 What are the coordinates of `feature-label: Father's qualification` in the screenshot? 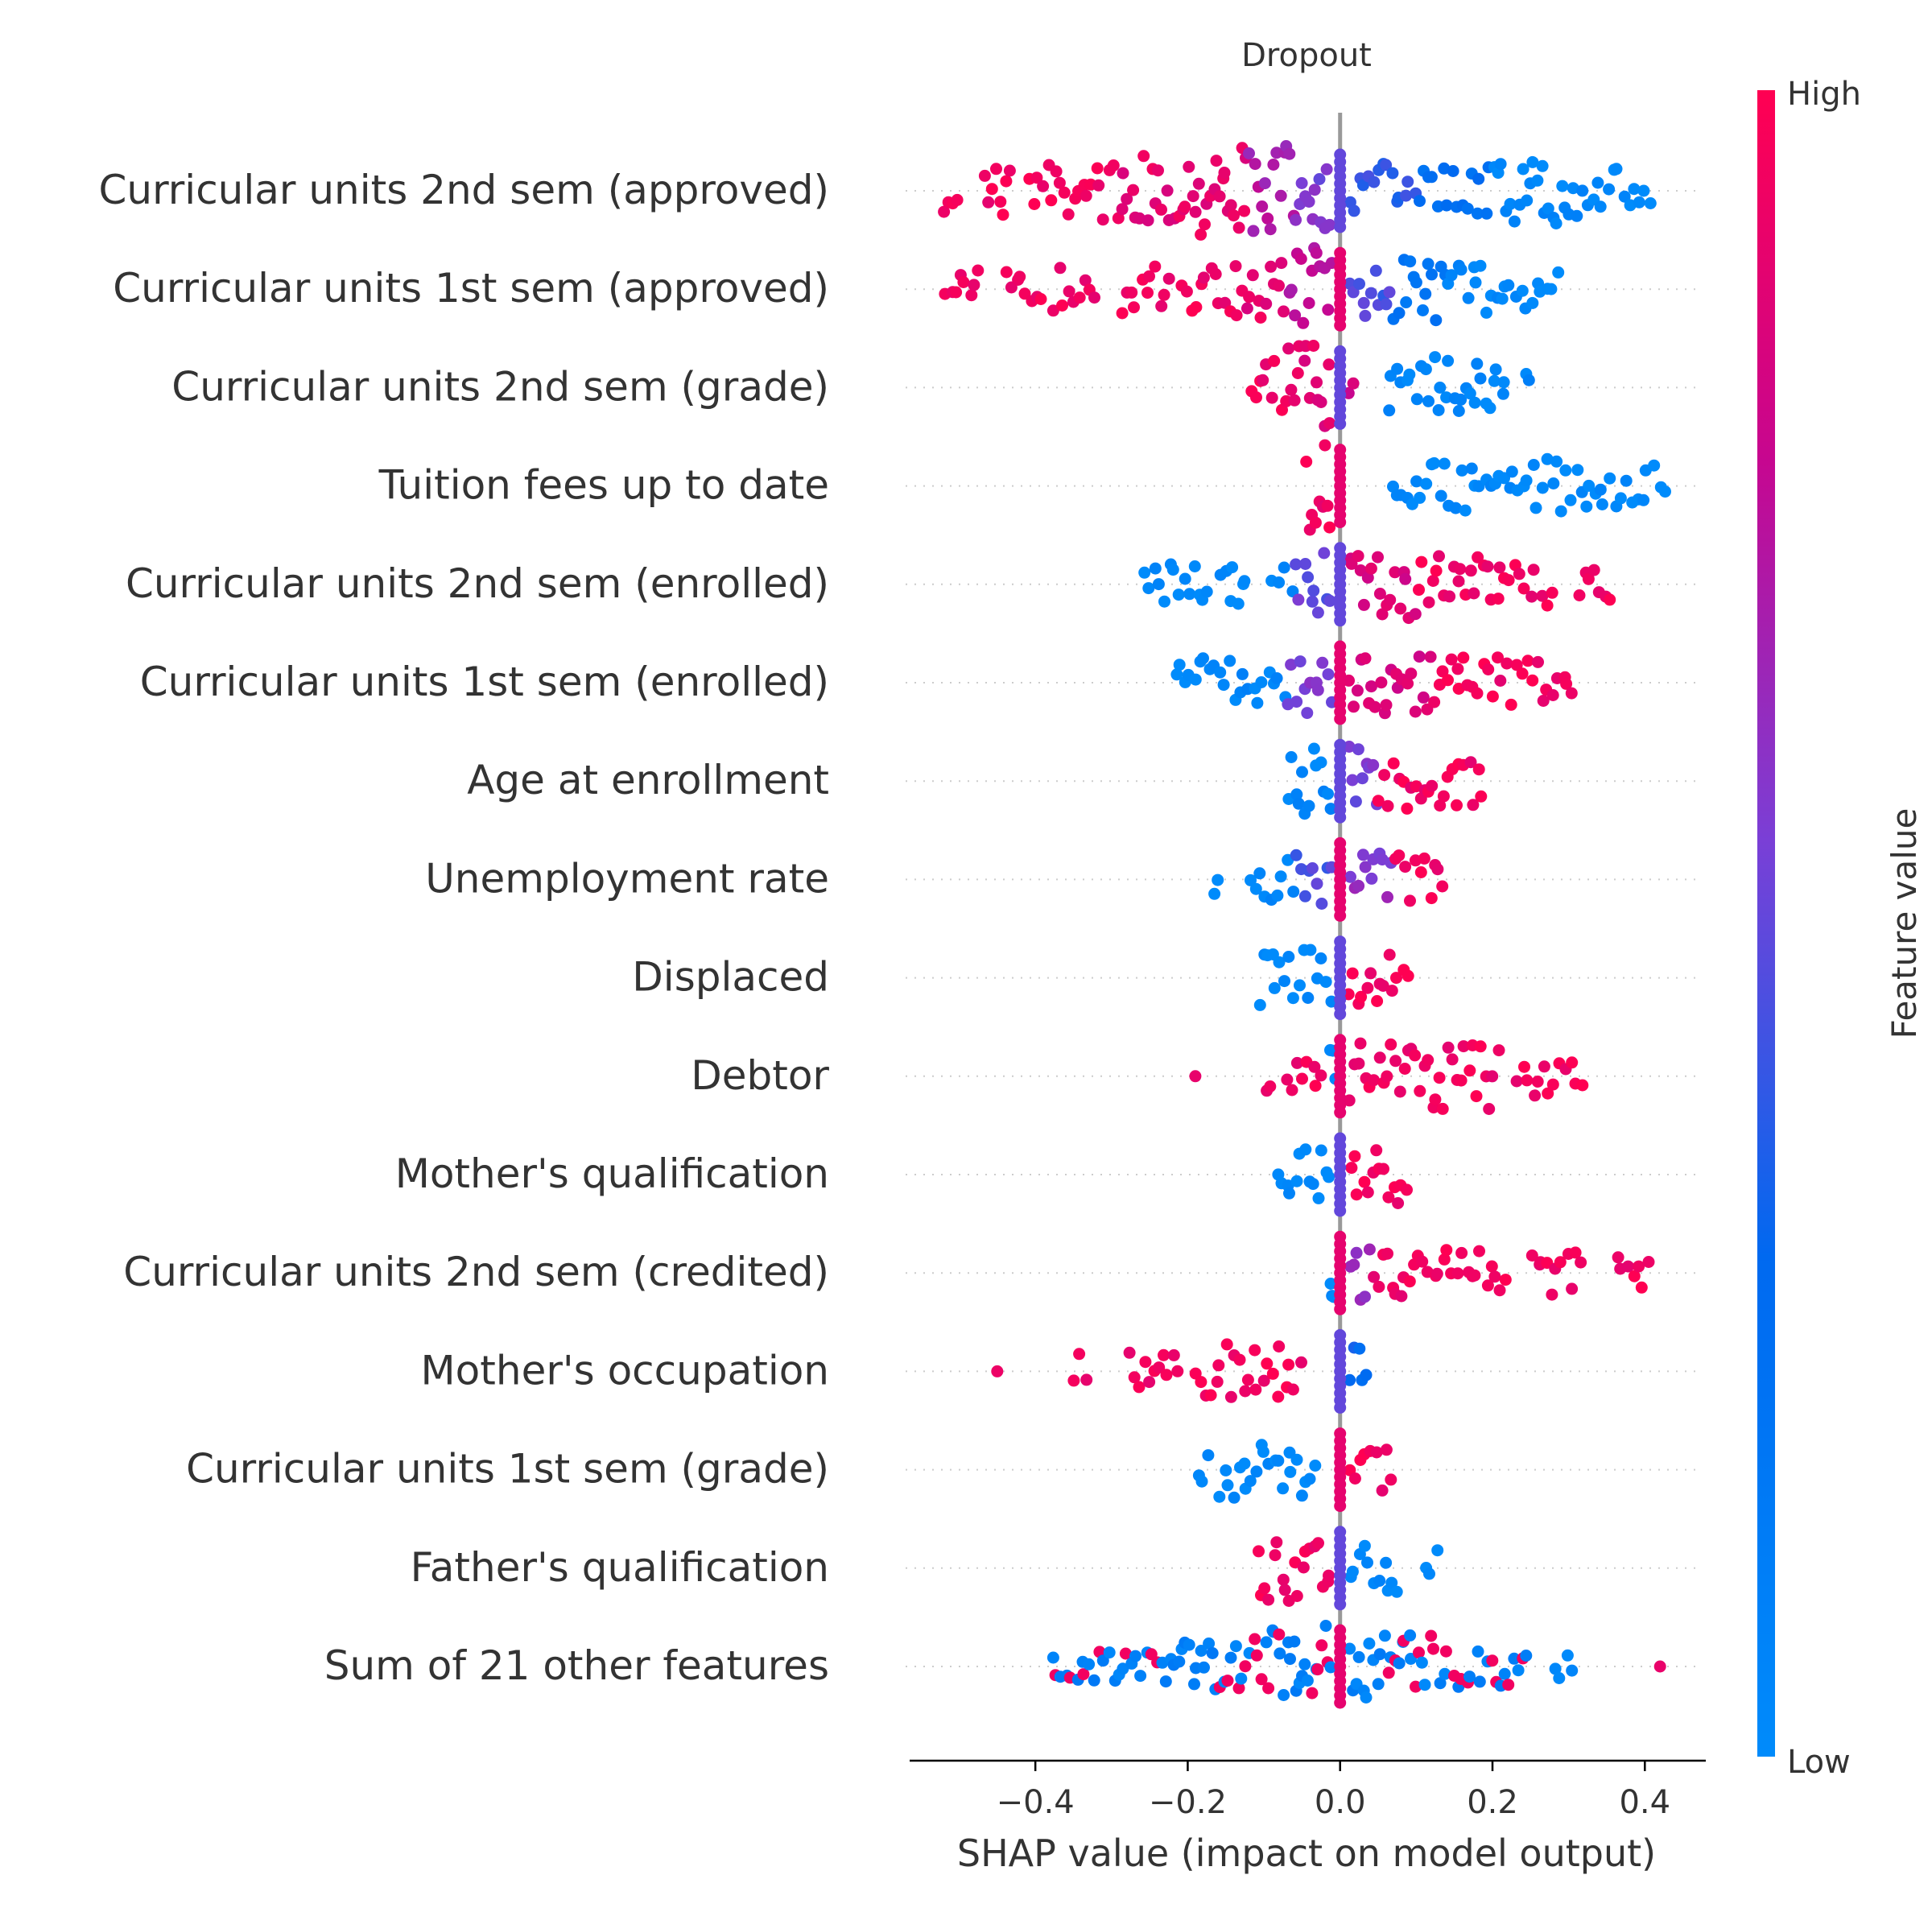 It's located at (620, 1567).